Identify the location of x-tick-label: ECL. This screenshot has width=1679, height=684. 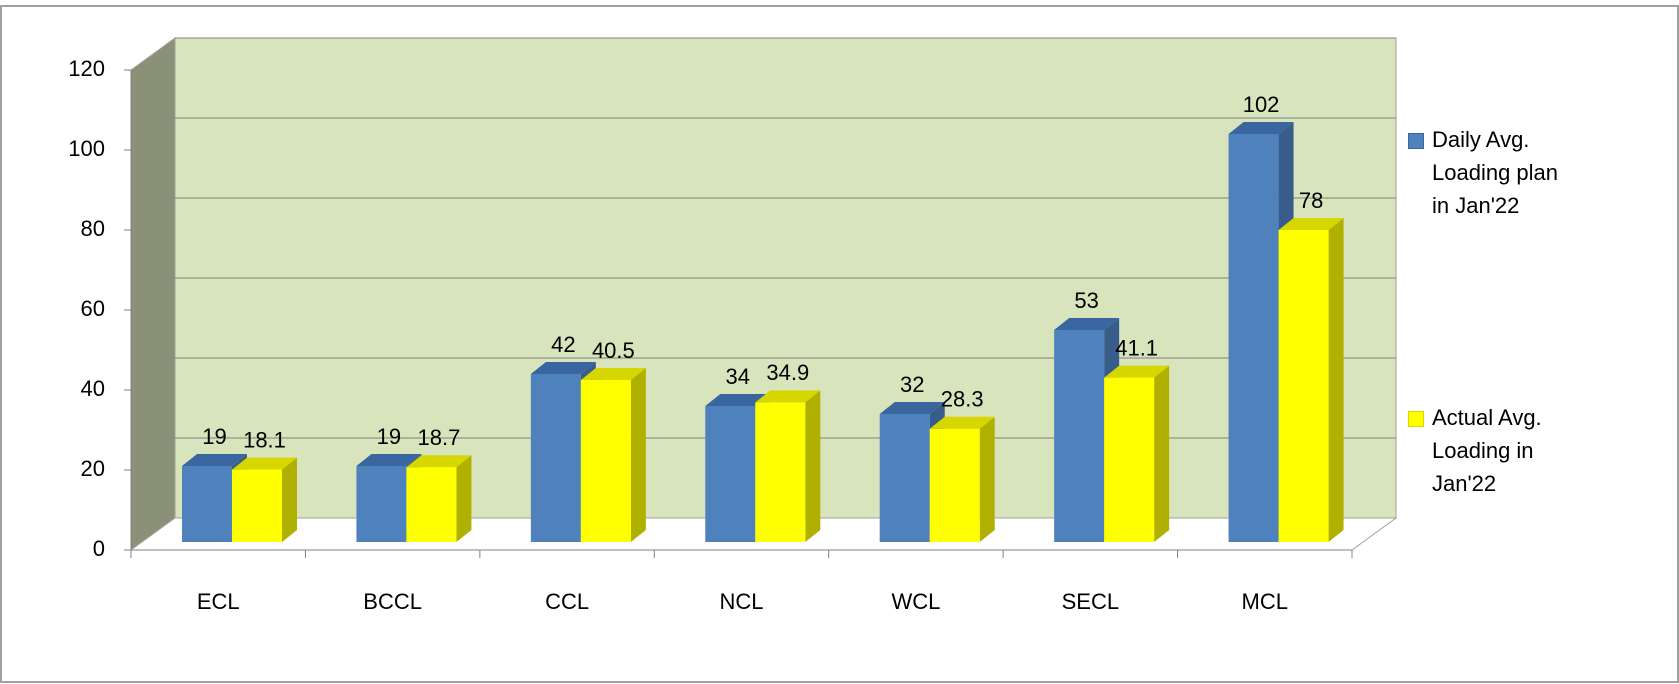
(218, 601).